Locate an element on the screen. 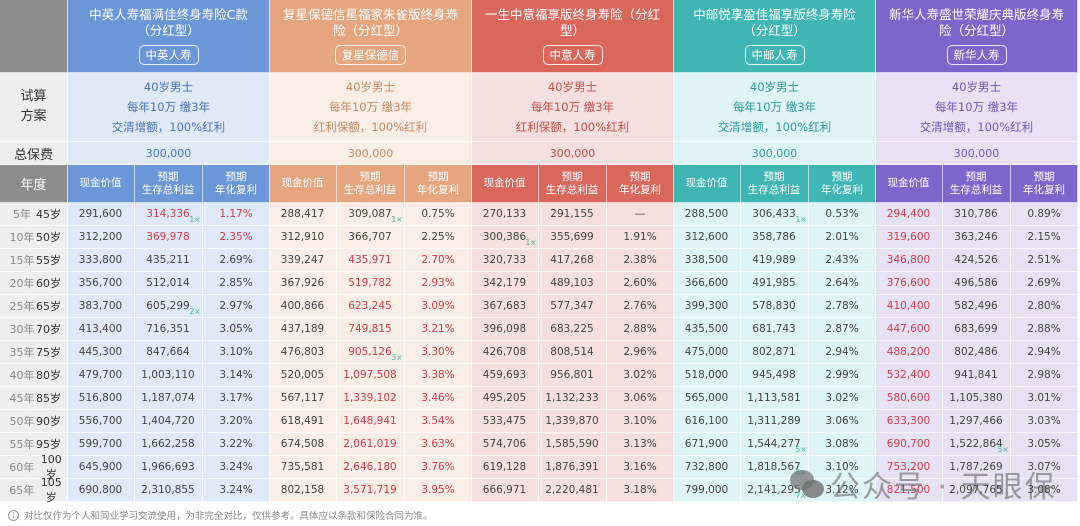 Image resolution: width=1080 pixels, height=526 pixels. value-text: 369,978 is located at coordinates (168, 237).